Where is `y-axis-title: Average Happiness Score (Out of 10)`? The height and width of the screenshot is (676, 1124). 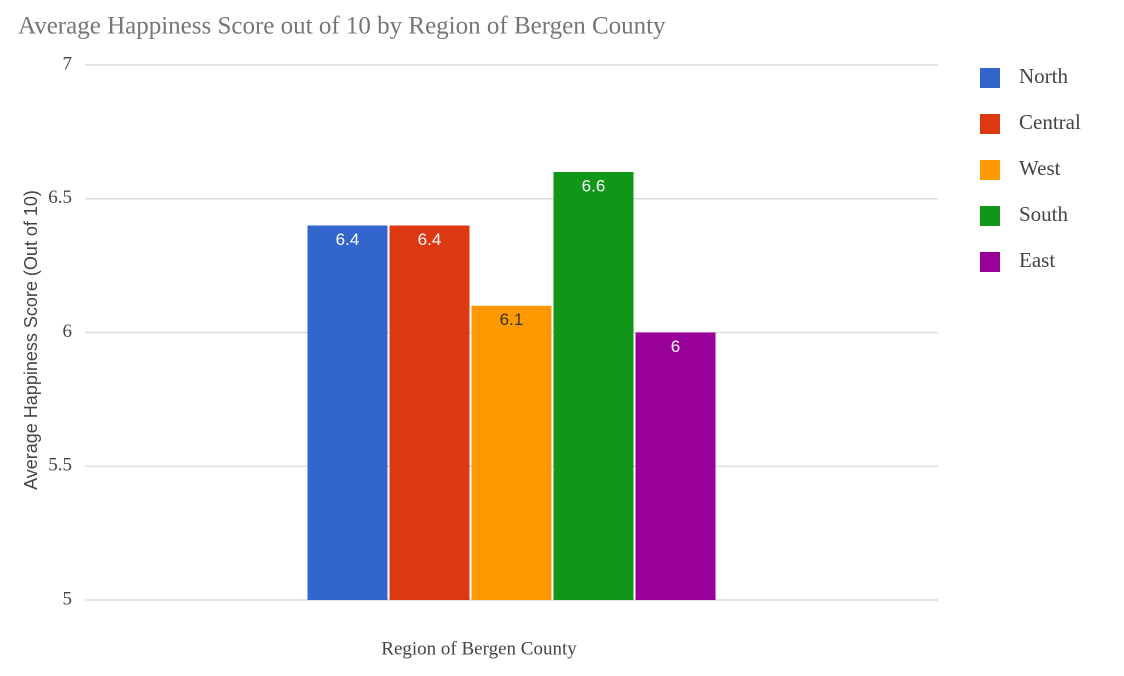 y-axis-title: Average Happiness Score (Out of 10) is located at coordinates (31, 340).